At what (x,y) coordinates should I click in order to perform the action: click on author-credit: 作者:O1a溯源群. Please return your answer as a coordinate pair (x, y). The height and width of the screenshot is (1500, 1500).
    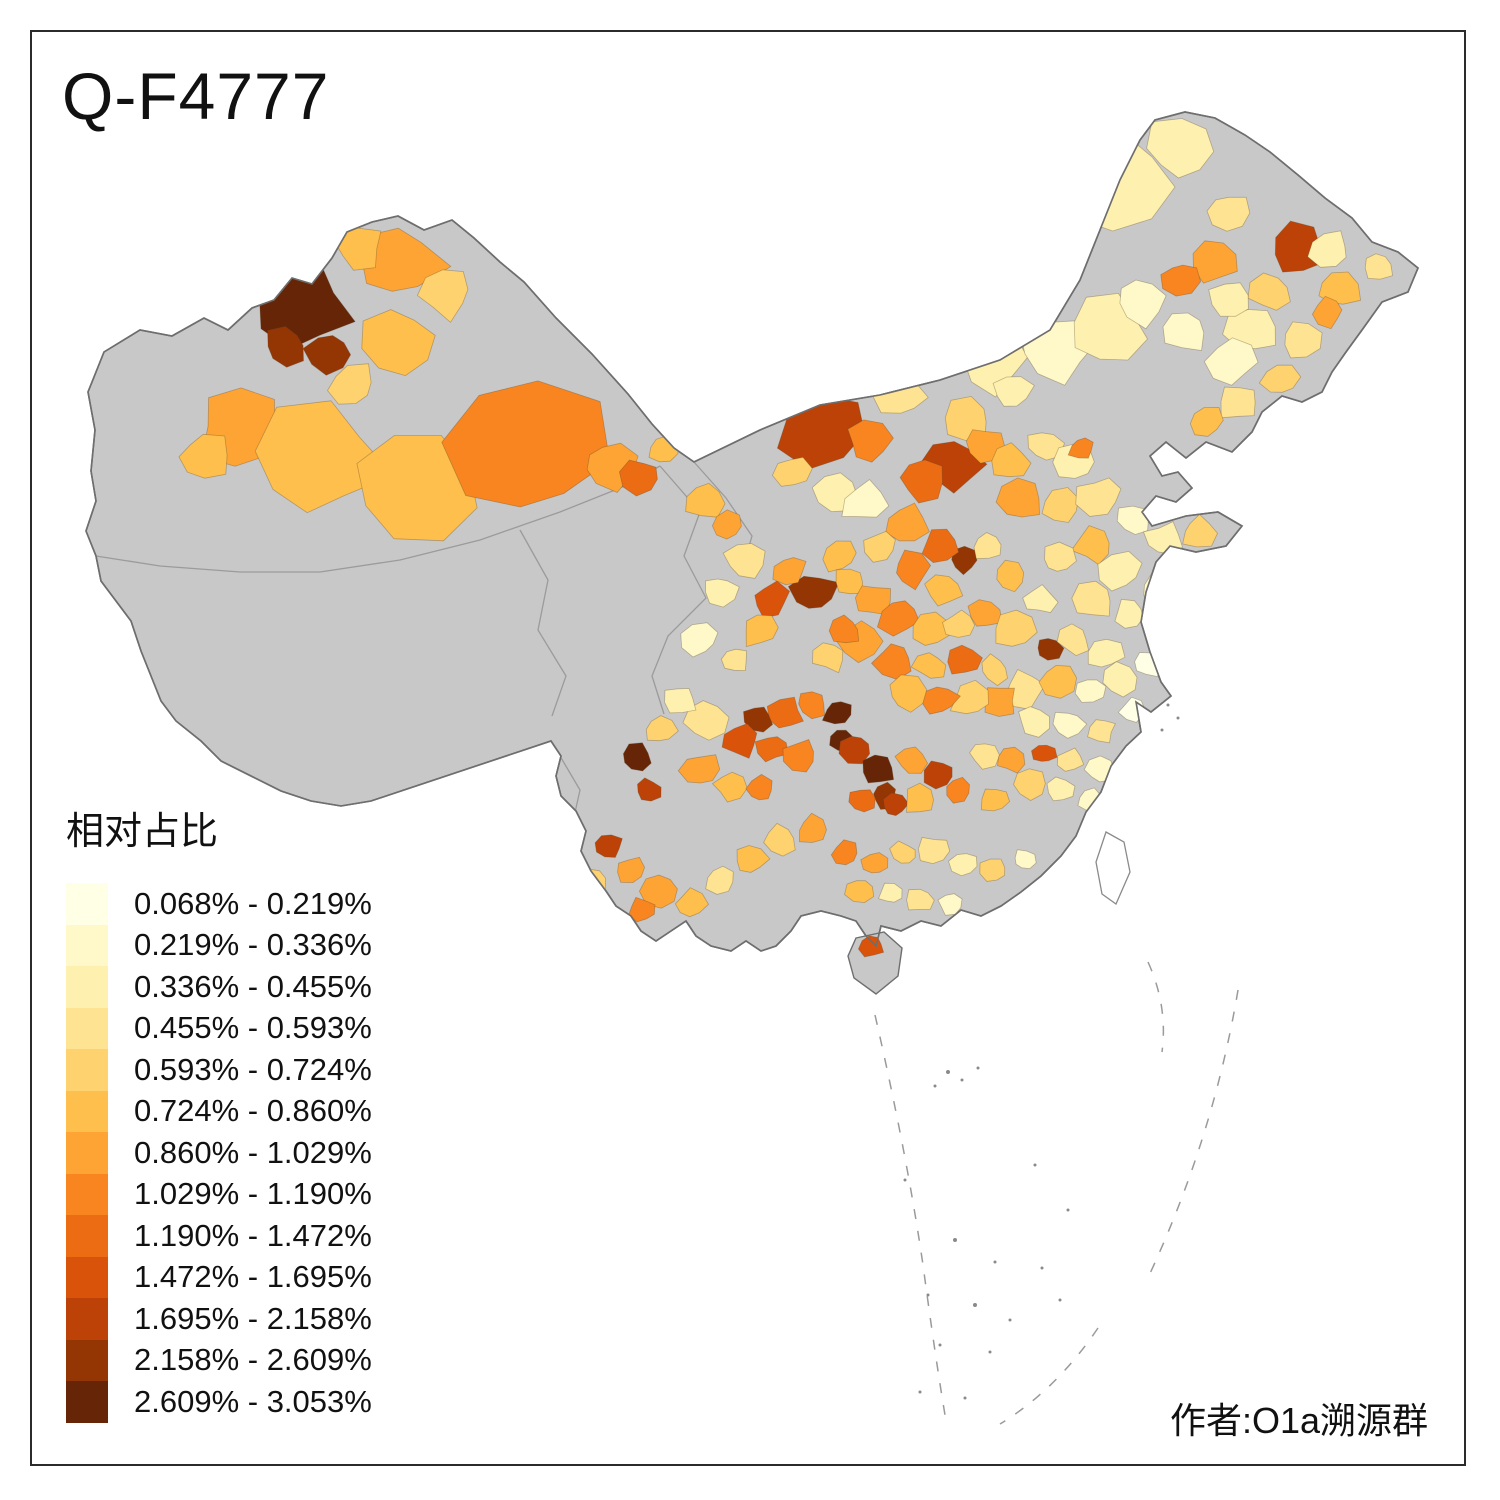
    Looking at the image, I should click on (1298, 1420).